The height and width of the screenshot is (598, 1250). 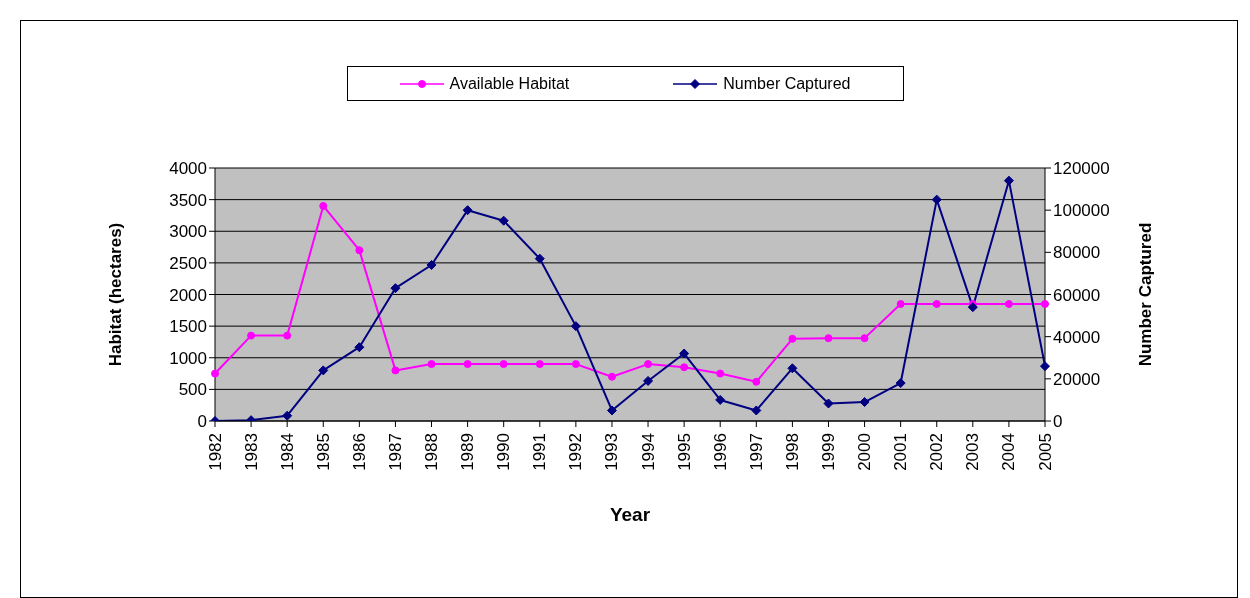 I want to click on x-tick-label: 1987, so click(x=395, y=452).